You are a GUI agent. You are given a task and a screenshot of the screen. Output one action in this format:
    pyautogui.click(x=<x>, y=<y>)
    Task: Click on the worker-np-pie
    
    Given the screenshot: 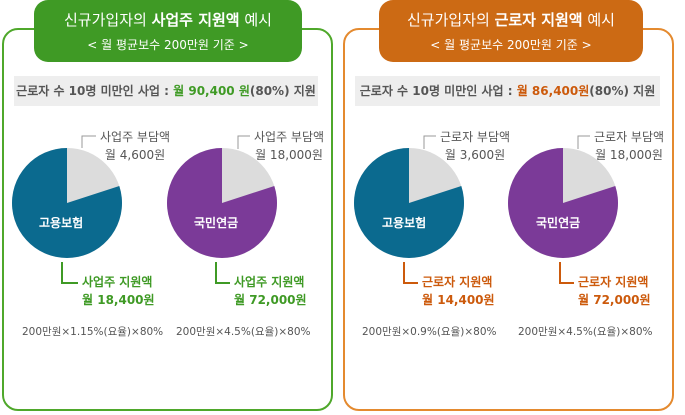 What is the action you would take?
    pyautogui.click(x=563, y=203)
    